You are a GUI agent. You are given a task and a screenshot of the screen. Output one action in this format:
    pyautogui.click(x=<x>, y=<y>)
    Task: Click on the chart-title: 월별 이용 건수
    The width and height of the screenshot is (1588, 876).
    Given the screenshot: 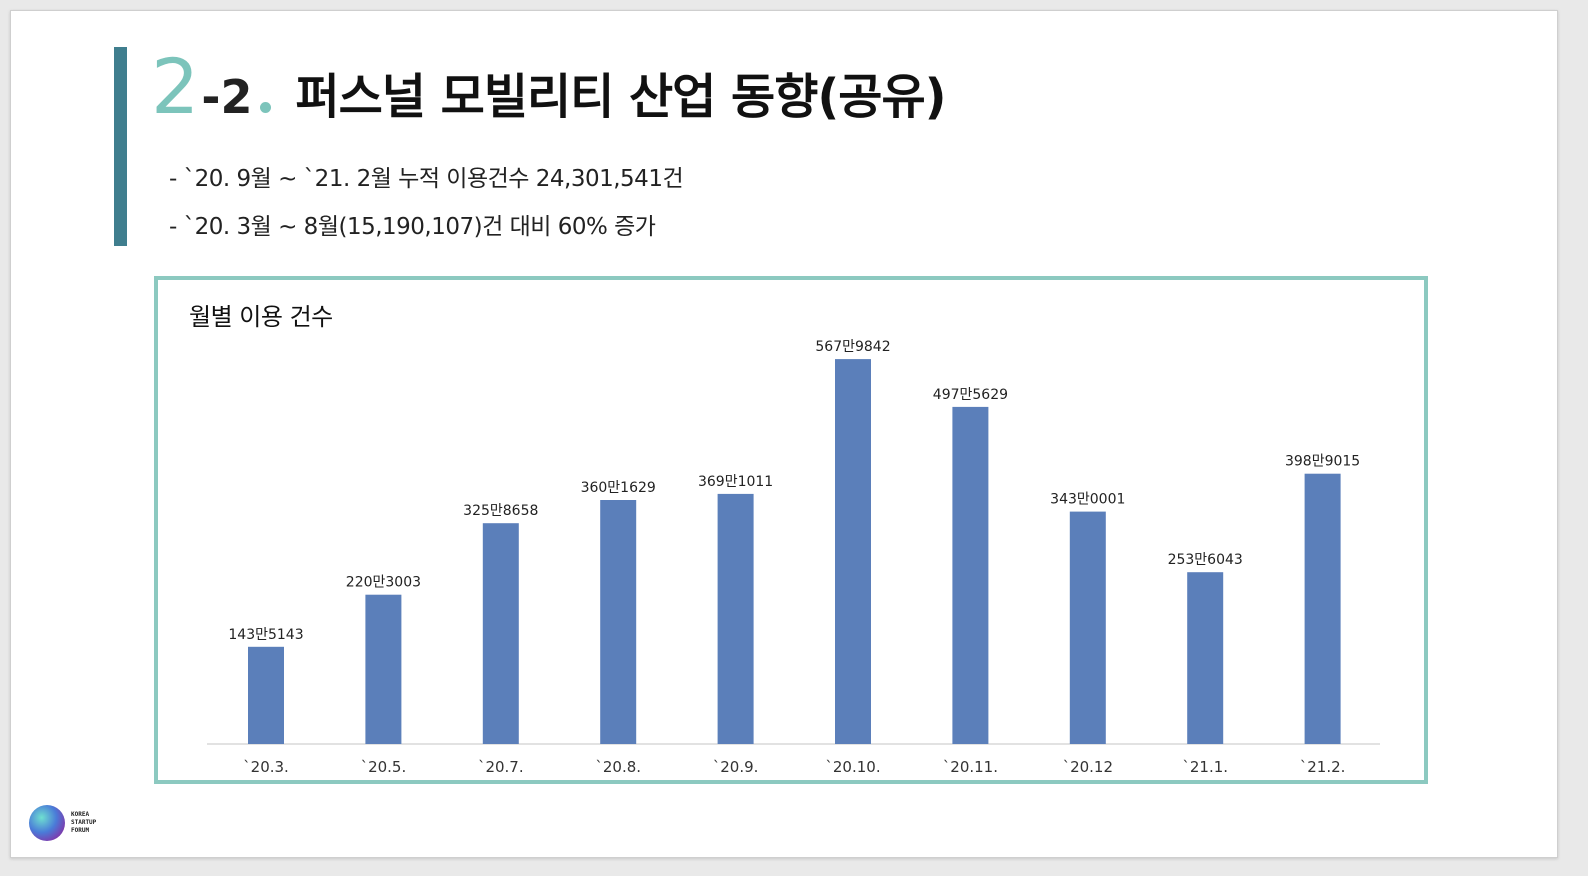 What is the action you would take?
    pyautogui.click(x=261, y=317)
    